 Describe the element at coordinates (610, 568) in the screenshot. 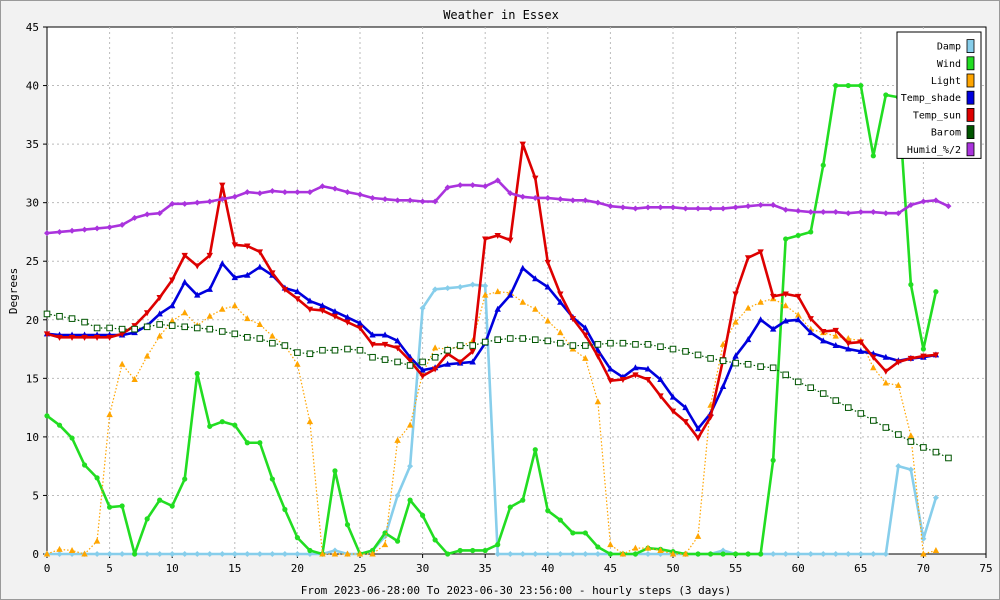

I see `x-tick-label: 45` at that location.